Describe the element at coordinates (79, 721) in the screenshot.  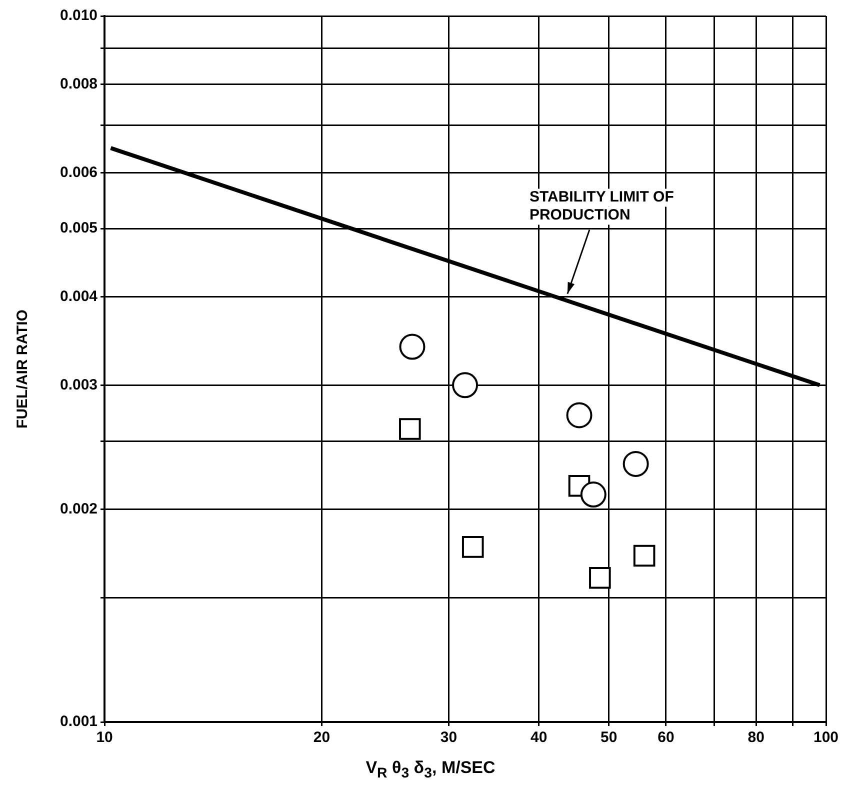
I see `y-tick-label: 0.001` at that location.